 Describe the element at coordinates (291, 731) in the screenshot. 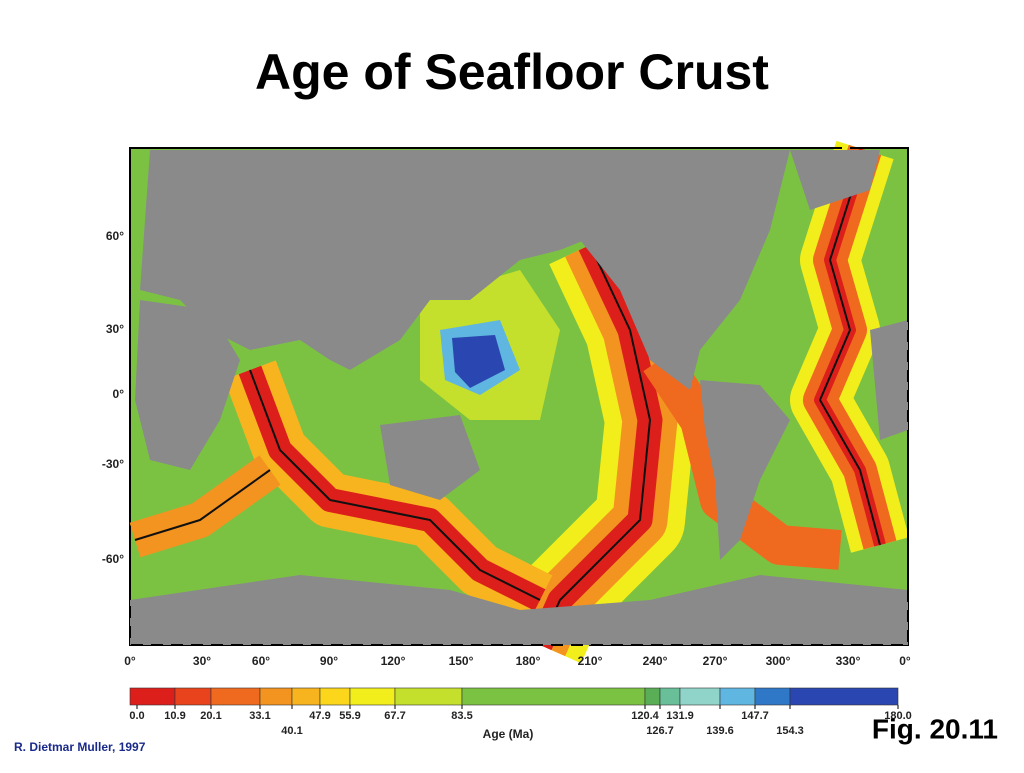

I see `colorbar-tick-label: 40.1` at that location.